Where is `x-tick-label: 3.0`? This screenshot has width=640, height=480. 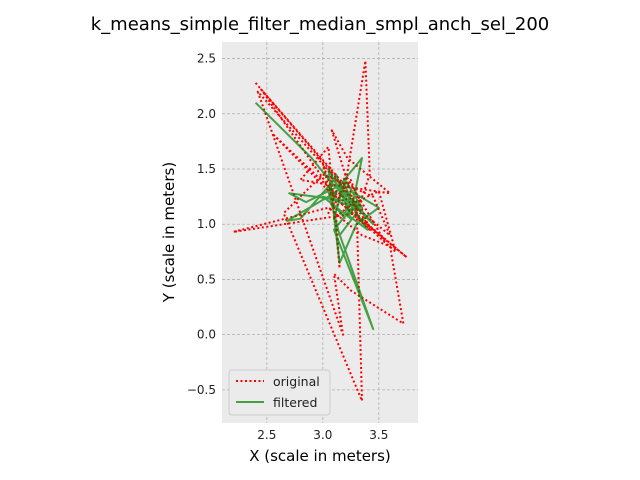 x-tick-label: 3.0 is located at coordinates (322, 435).